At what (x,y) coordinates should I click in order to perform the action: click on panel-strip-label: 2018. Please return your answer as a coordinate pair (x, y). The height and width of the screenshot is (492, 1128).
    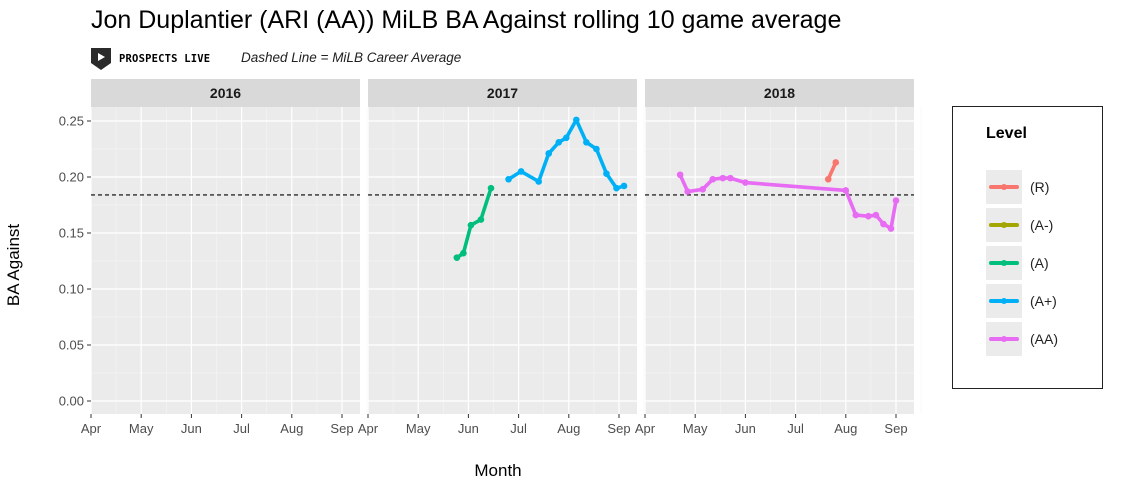
    Looking at the image, I should click on (779, 93).